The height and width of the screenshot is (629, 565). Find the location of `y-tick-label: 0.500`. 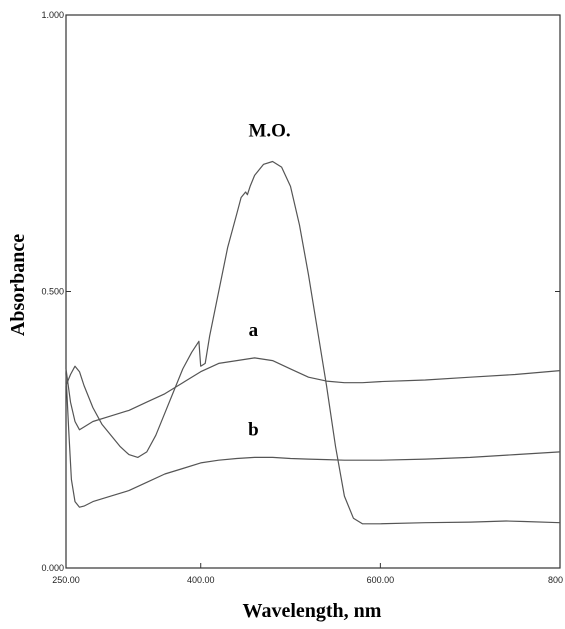

y-tick-label: 0.500 is located at coordinates (52, 292).